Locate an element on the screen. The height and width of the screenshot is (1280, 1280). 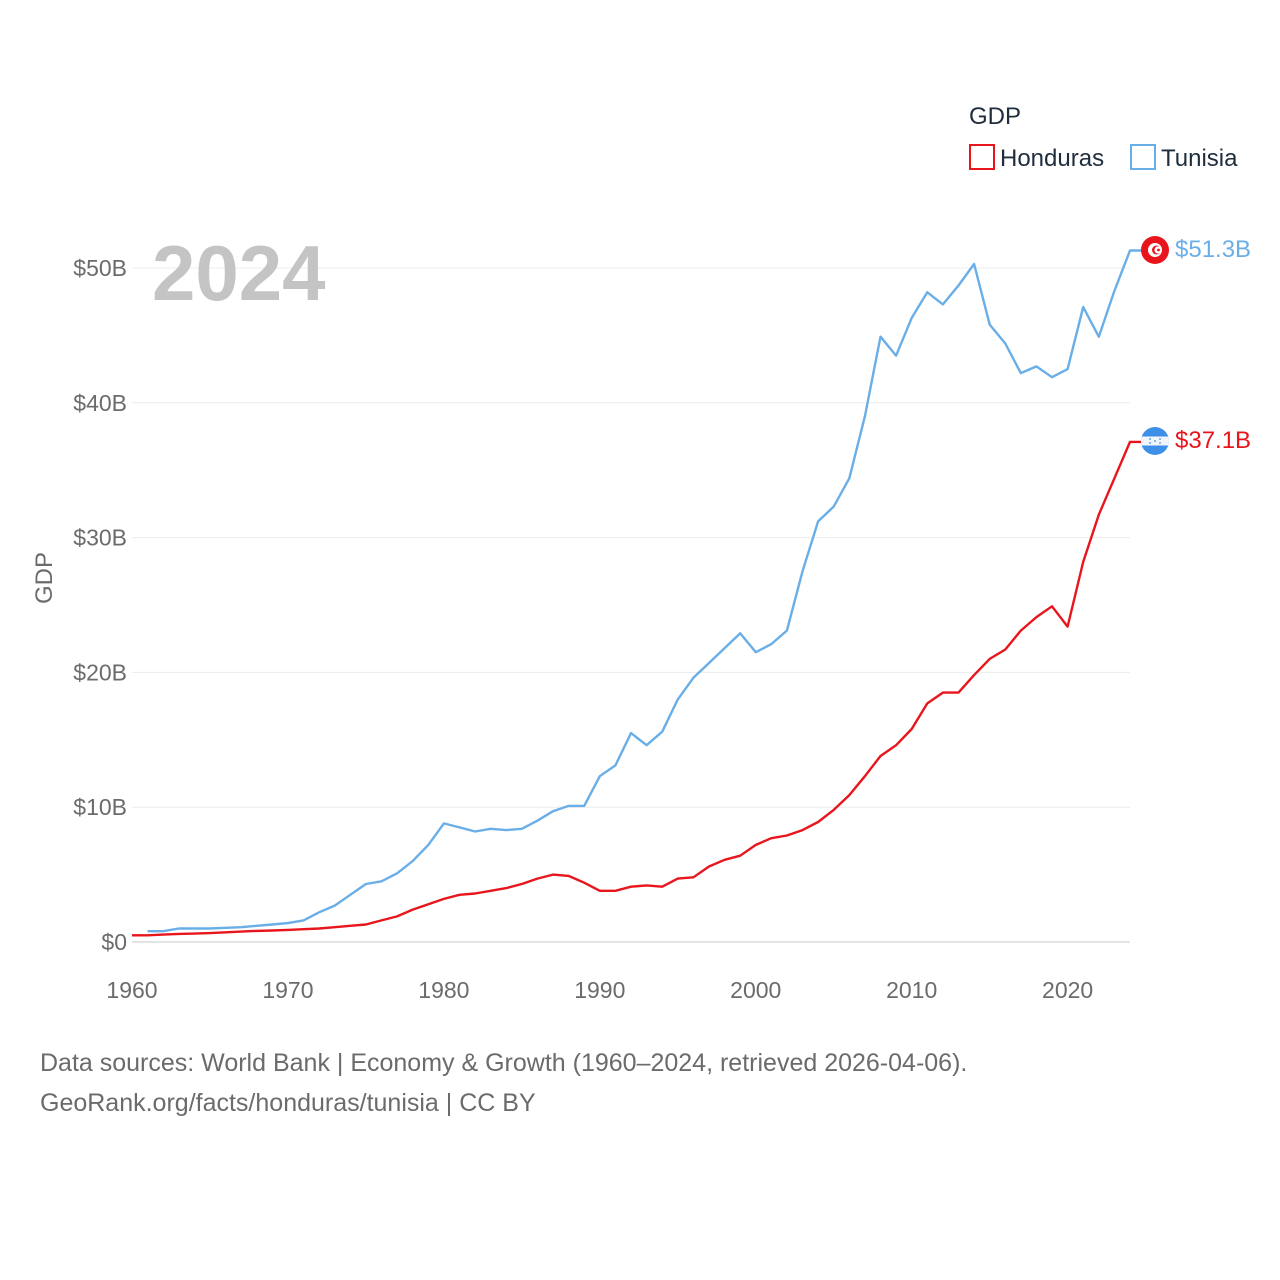
legend-swatch-tunisia is located at coordinates (1143, 157).